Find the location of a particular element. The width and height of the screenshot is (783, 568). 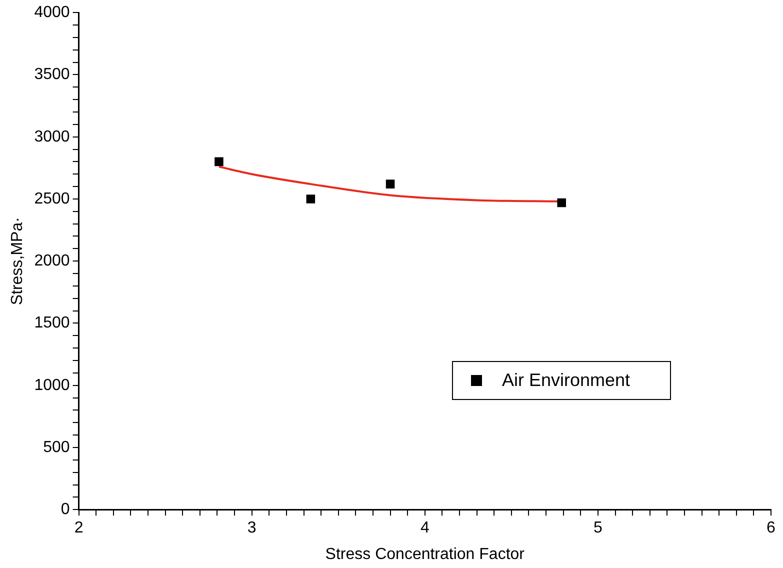

y-tick-label: 3000 is located at coordinates (52, 137).